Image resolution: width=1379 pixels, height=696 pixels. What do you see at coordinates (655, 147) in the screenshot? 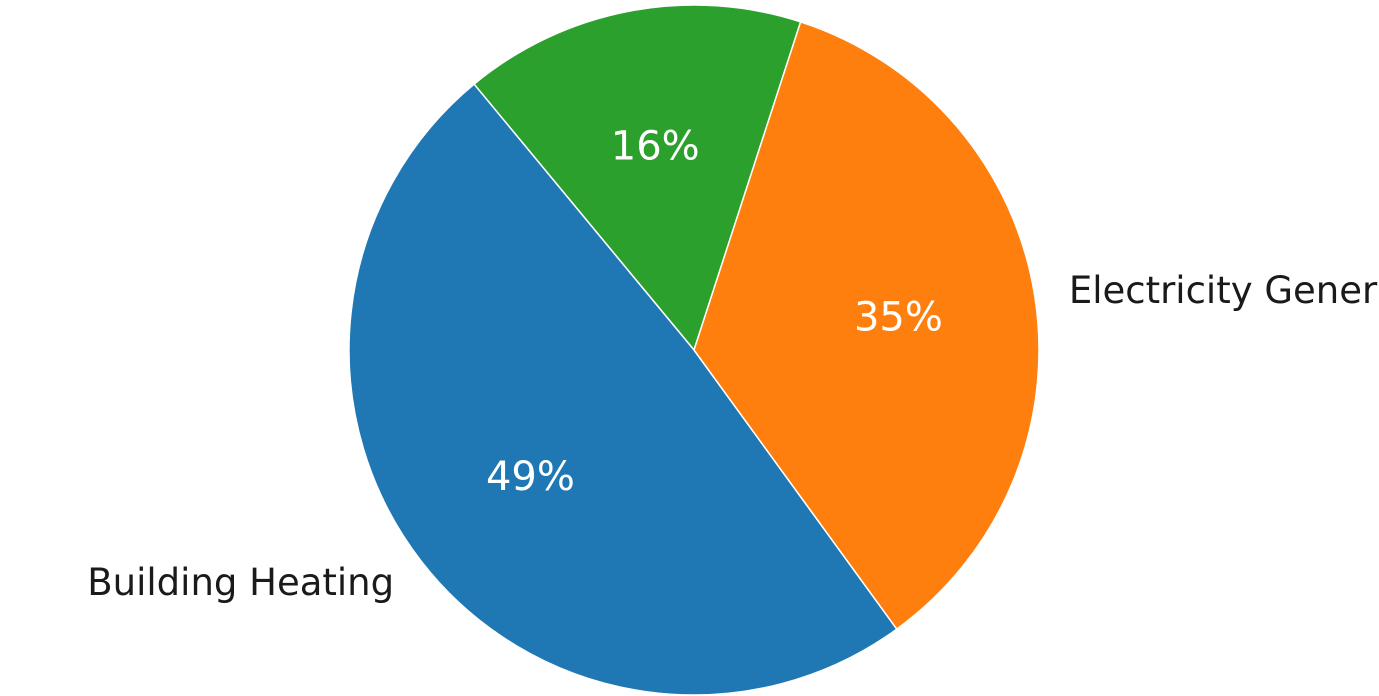
I see `pie-percent-label-industrial: 16%` at bounding box center [655, 147].